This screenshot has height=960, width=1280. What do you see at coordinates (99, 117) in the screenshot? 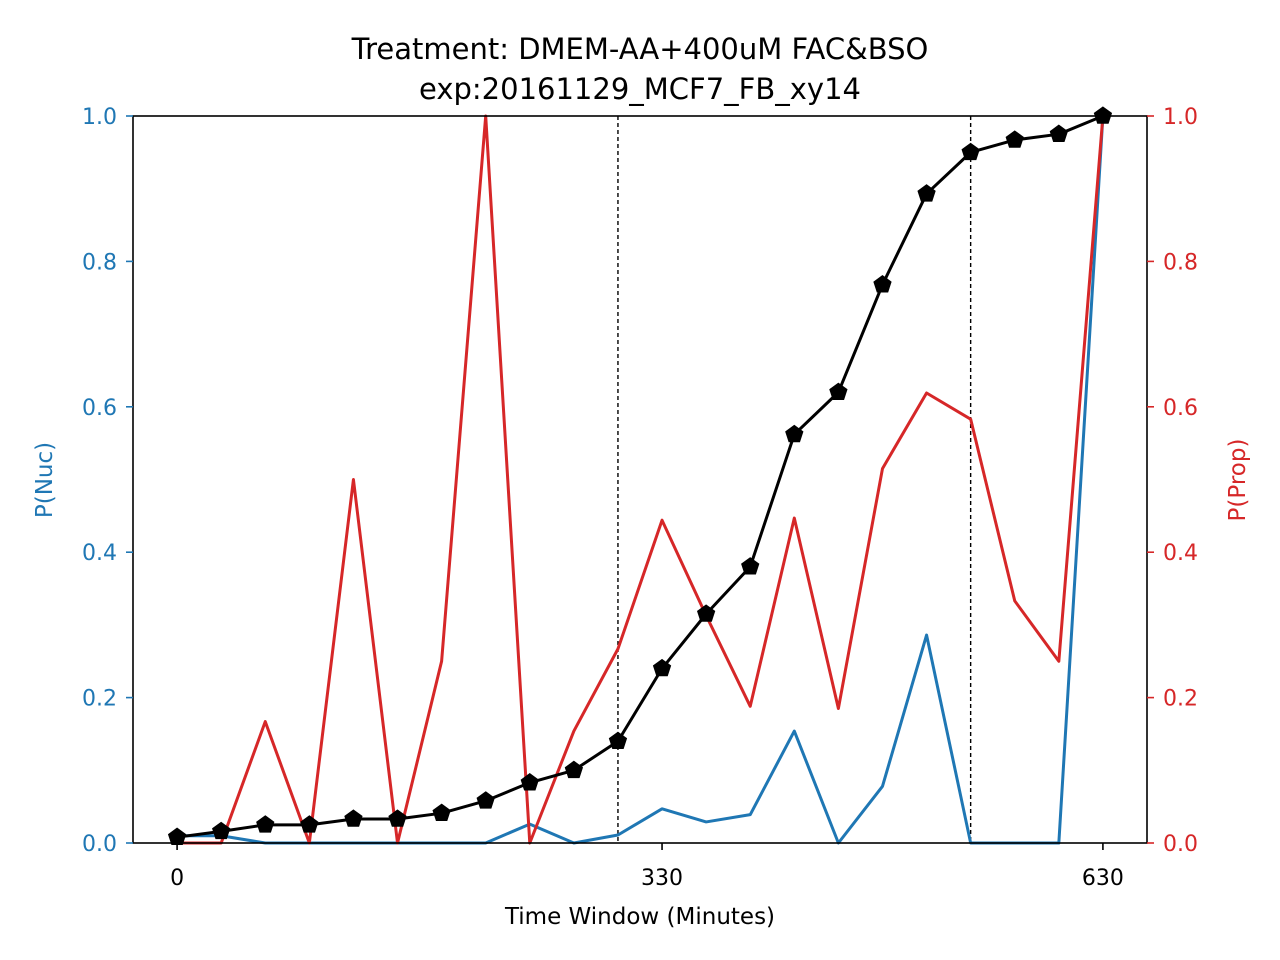
I see `y-tick-label-left-5: 1.0` at bounding box center [99, 117].